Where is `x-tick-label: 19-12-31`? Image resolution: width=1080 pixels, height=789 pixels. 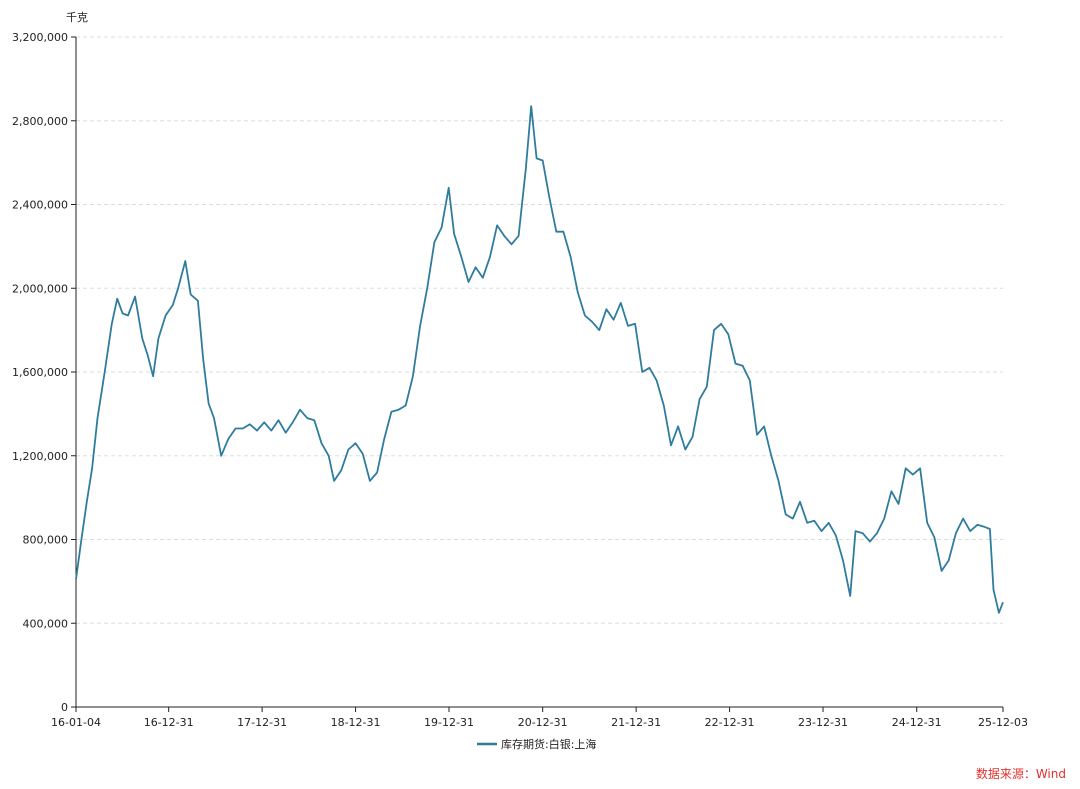
x-tick-label: 19-12-31 is located at coordinates (449, 722).